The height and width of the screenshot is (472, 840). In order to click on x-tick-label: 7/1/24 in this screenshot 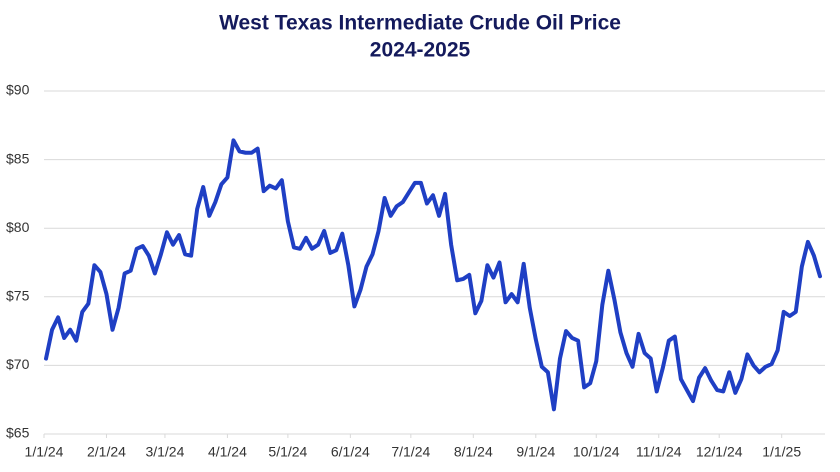, I will do `click(410, 452)`.